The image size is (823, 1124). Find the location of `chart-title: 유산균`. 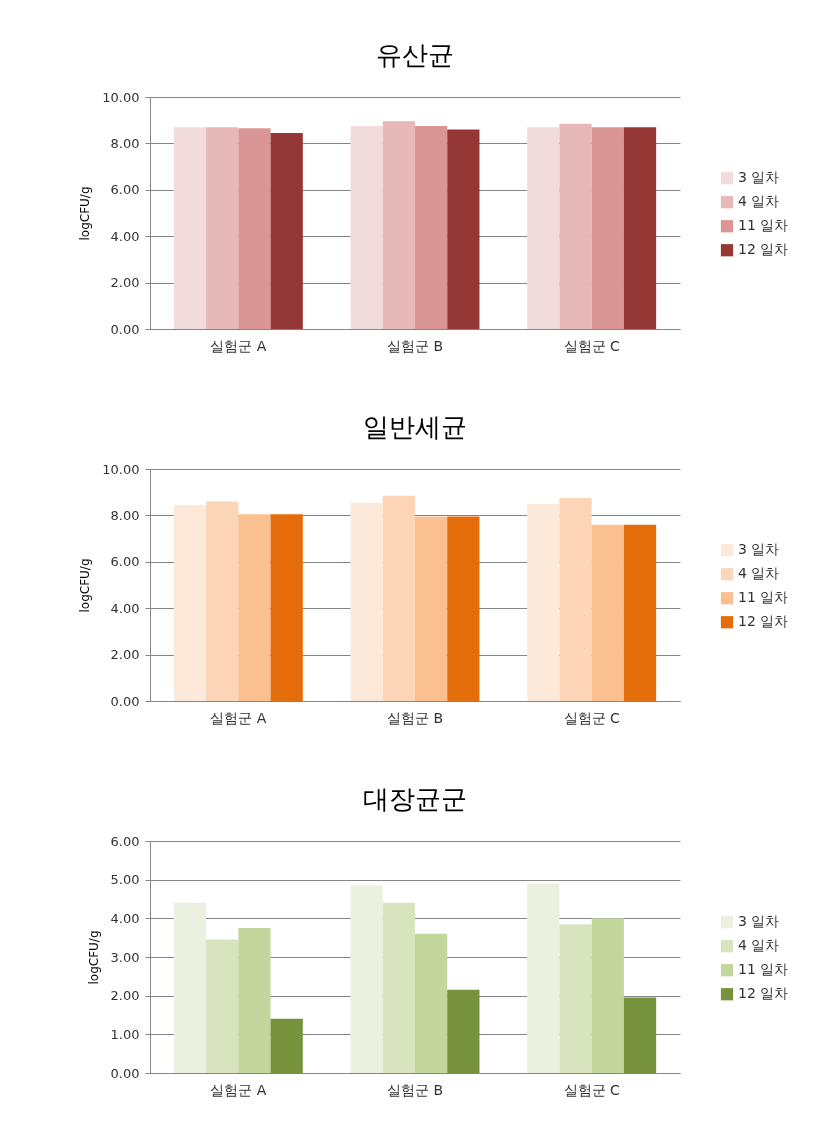

chart-title: 유산균 is located at coordinates (415, 55).